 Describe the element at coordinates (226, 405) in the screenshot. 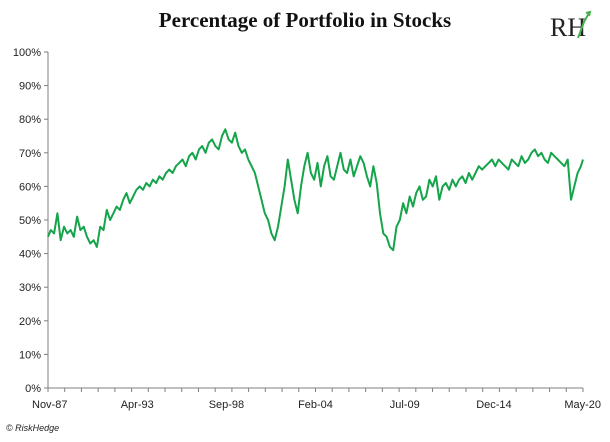

I see `x-tick-label: Sep-98` at that location.